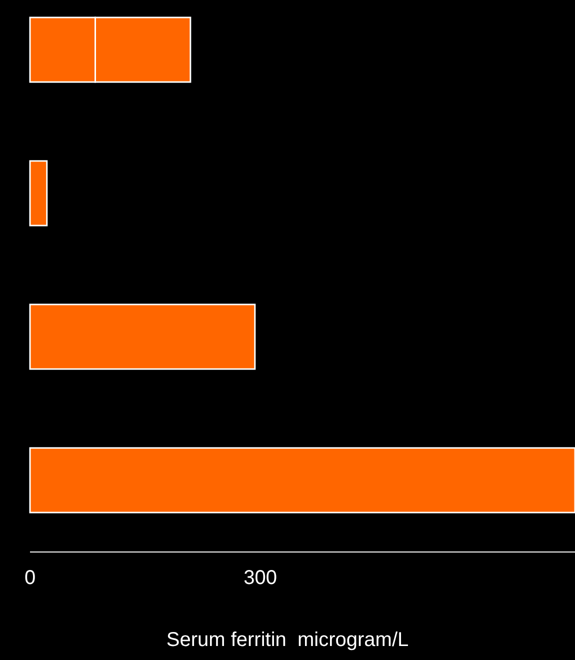 This screenshot has width=575, height=660. What do you see at coordinates (30, 578) in the screenshot?
I see `x-tick-label: 0` at bounding box center [30, 578].